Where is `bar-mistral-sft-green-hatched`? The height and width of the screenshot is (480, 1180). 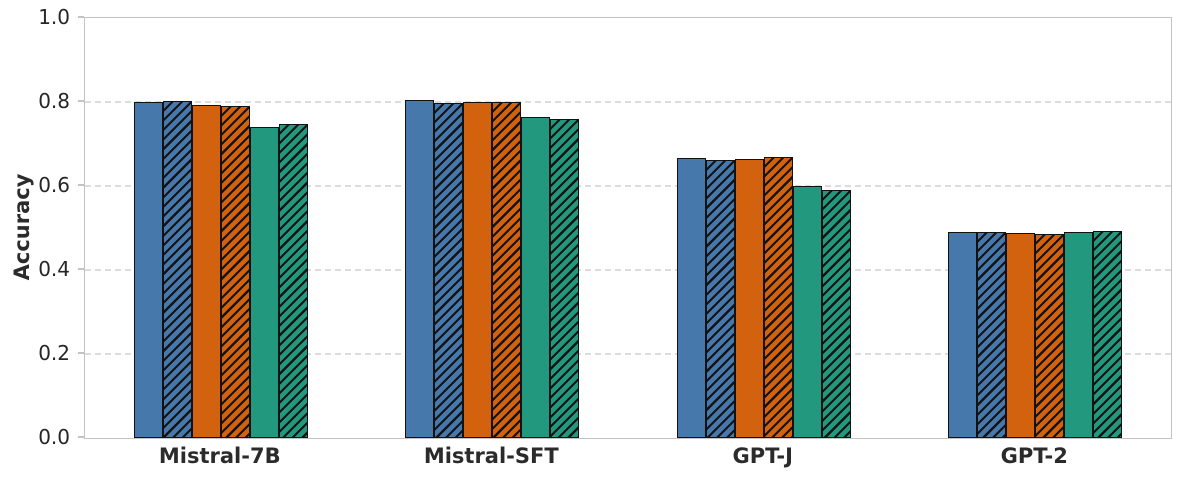 bar-mistral-sft-green-hatched is located at coordinates (565, 278).